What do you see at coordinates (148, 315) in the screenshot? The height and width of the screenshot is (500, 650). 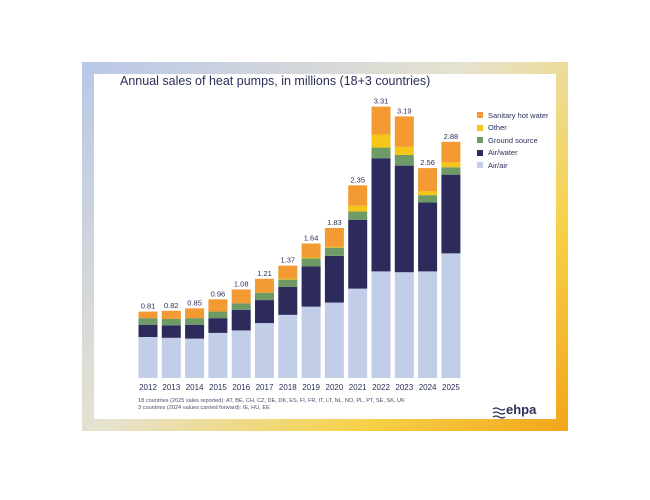 I see `bar-segment-sanitary-hot-water-2012` at bounding box center [148, 315].